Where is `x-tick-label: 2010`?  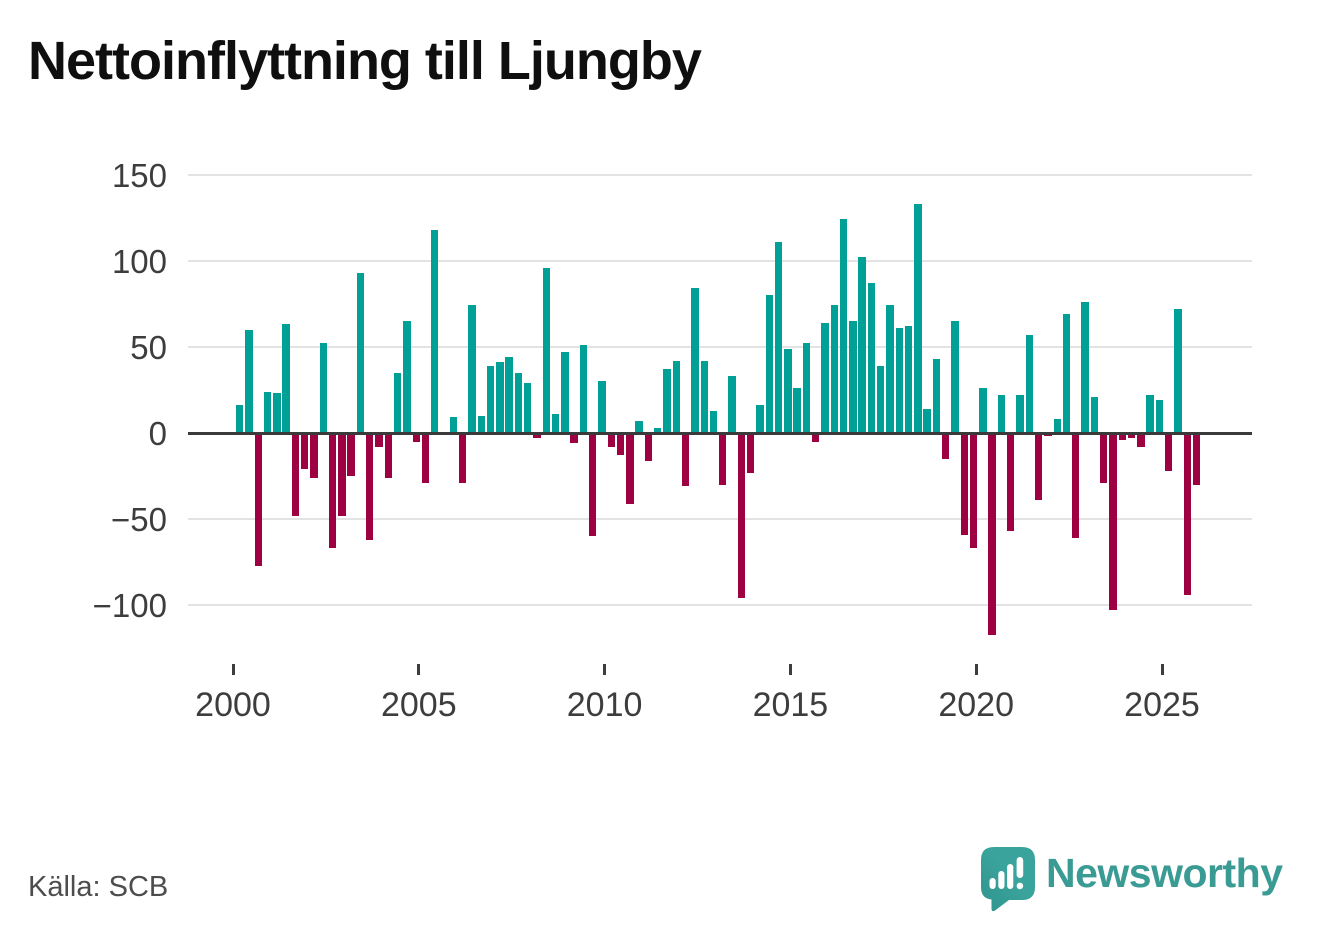
x-tick-label: 2010 is located at coordinates (604, 705).